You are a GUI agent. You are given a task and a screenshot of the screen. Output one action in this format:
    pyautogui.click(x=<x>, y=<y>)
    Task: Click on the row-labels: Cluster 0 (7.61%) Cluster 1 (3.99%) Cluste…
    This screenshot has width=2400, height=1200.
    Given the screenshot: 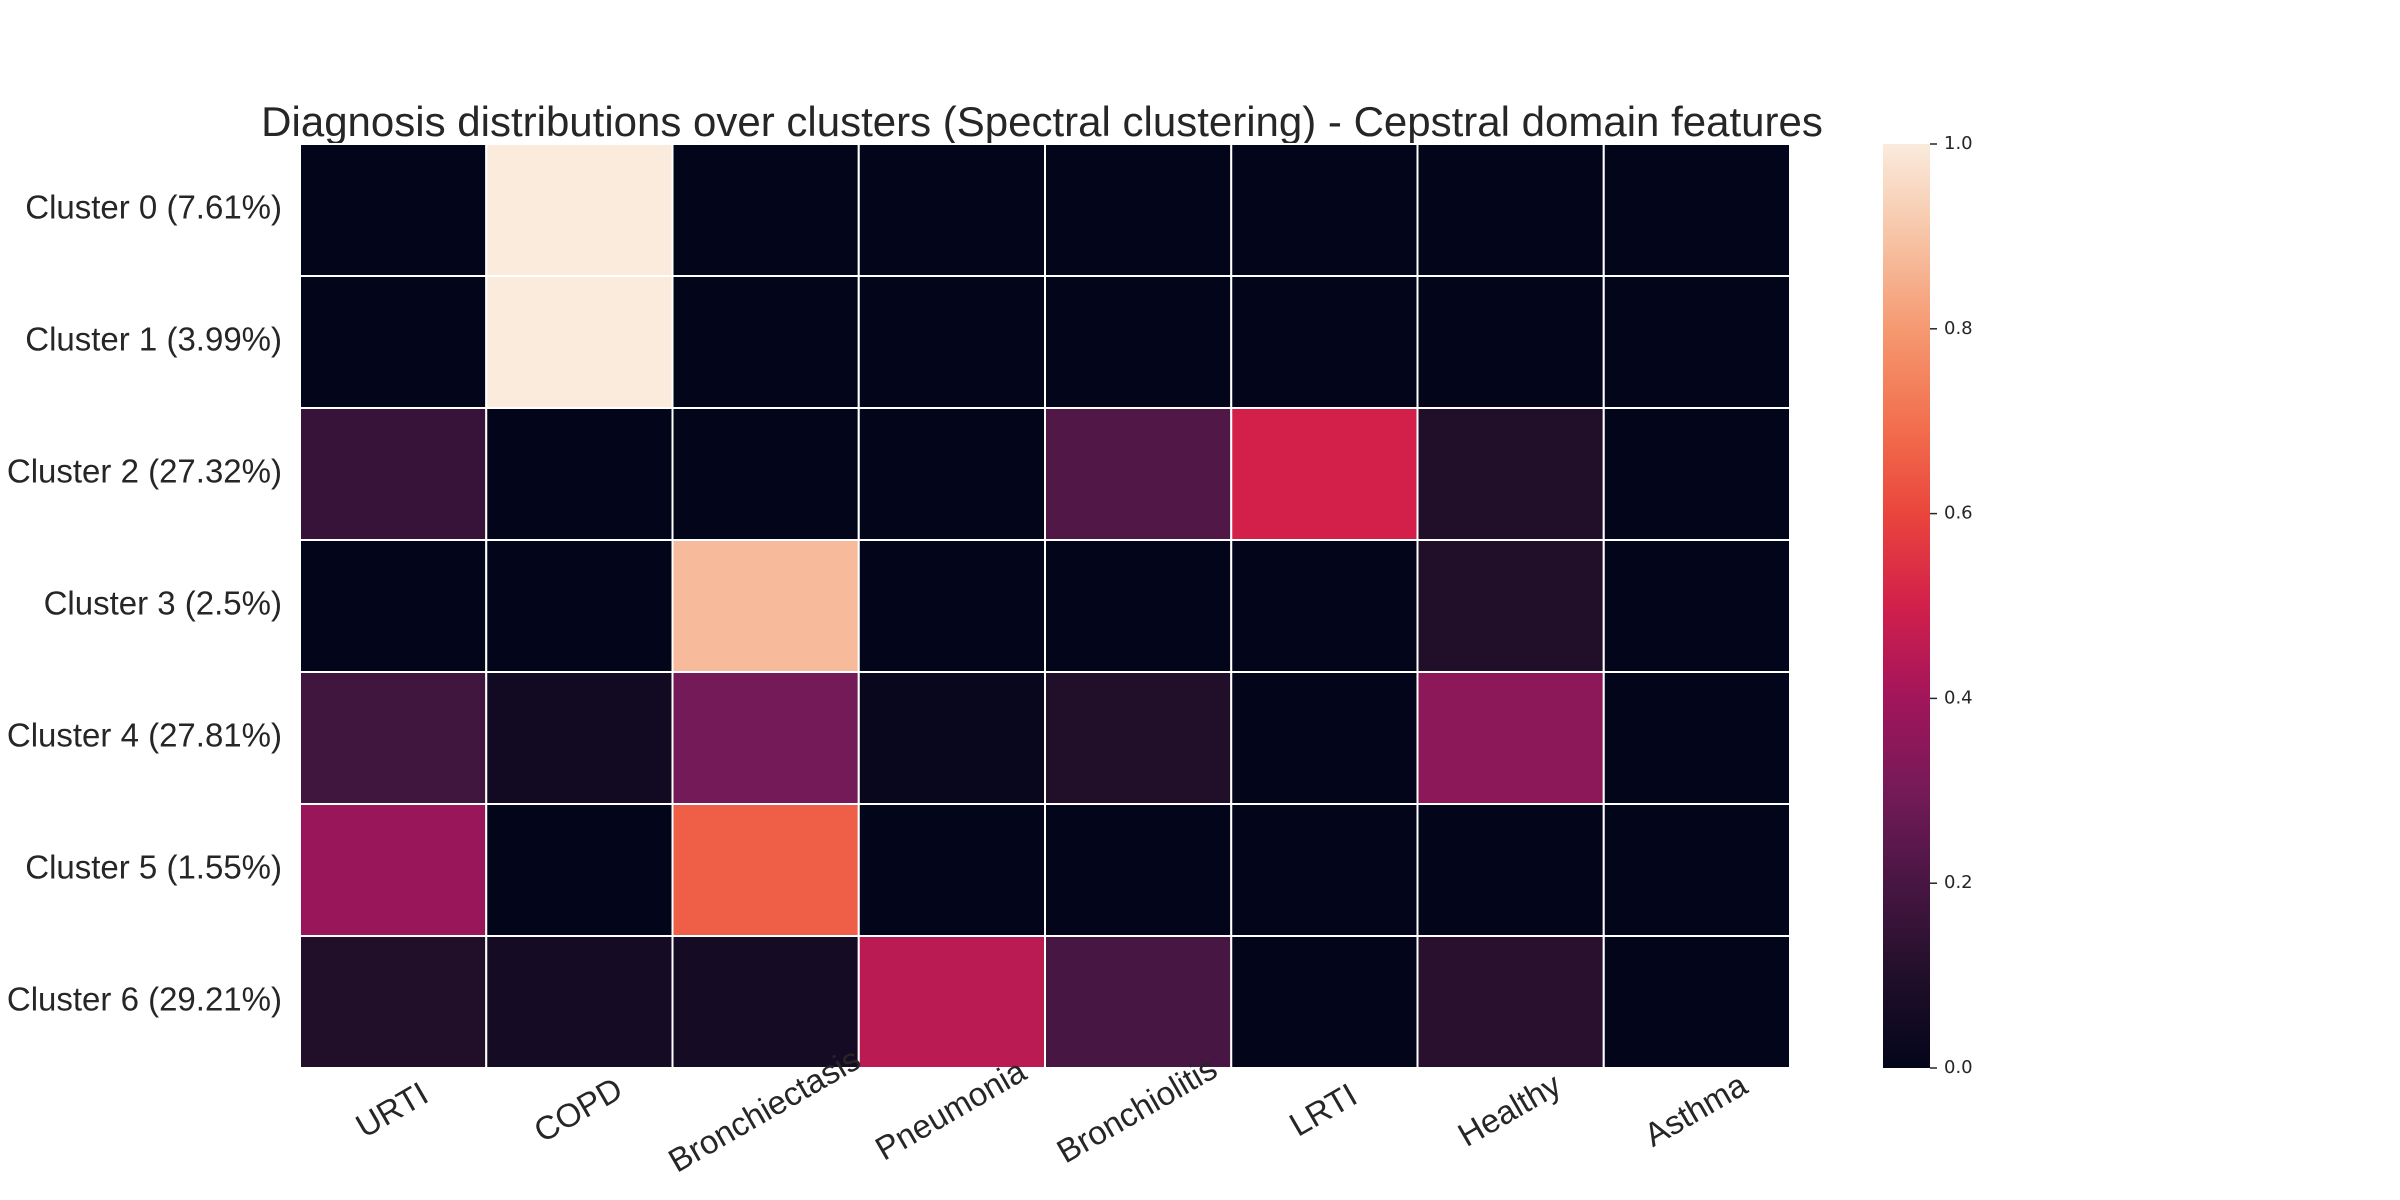 What is the action you would take?
    pyautogui.click(x=144, y=603)
    